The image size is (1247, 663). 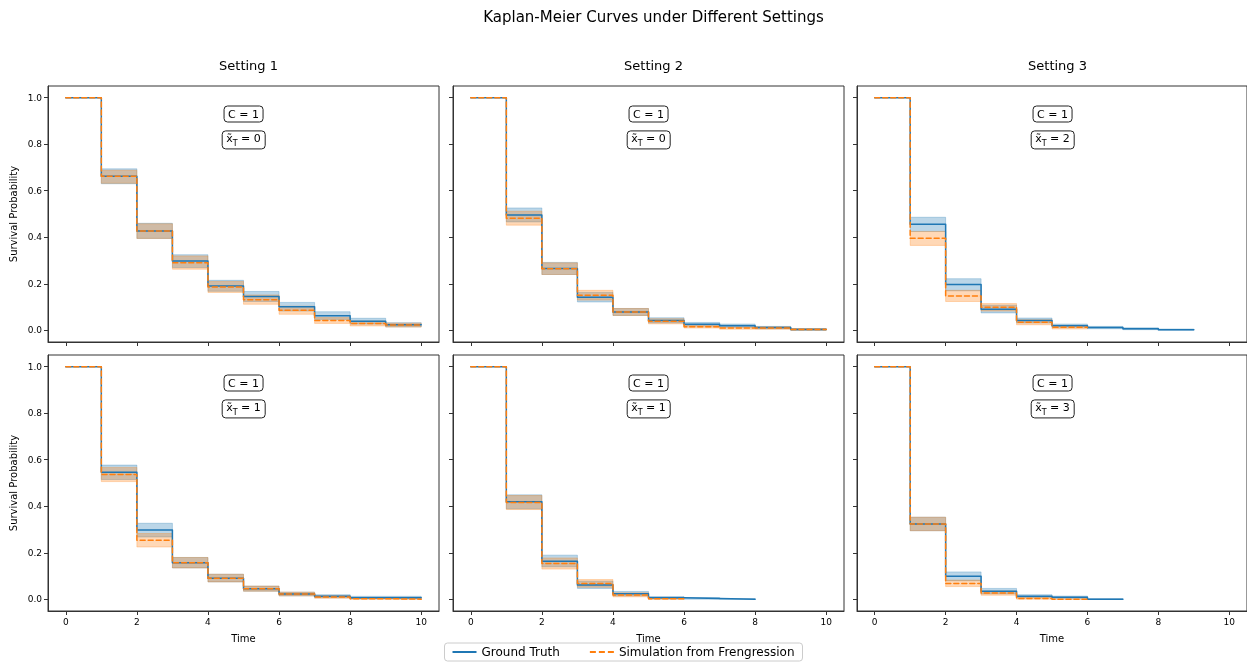 I want to click on chart-title: Setting 3, so click(x=1057, y=65).